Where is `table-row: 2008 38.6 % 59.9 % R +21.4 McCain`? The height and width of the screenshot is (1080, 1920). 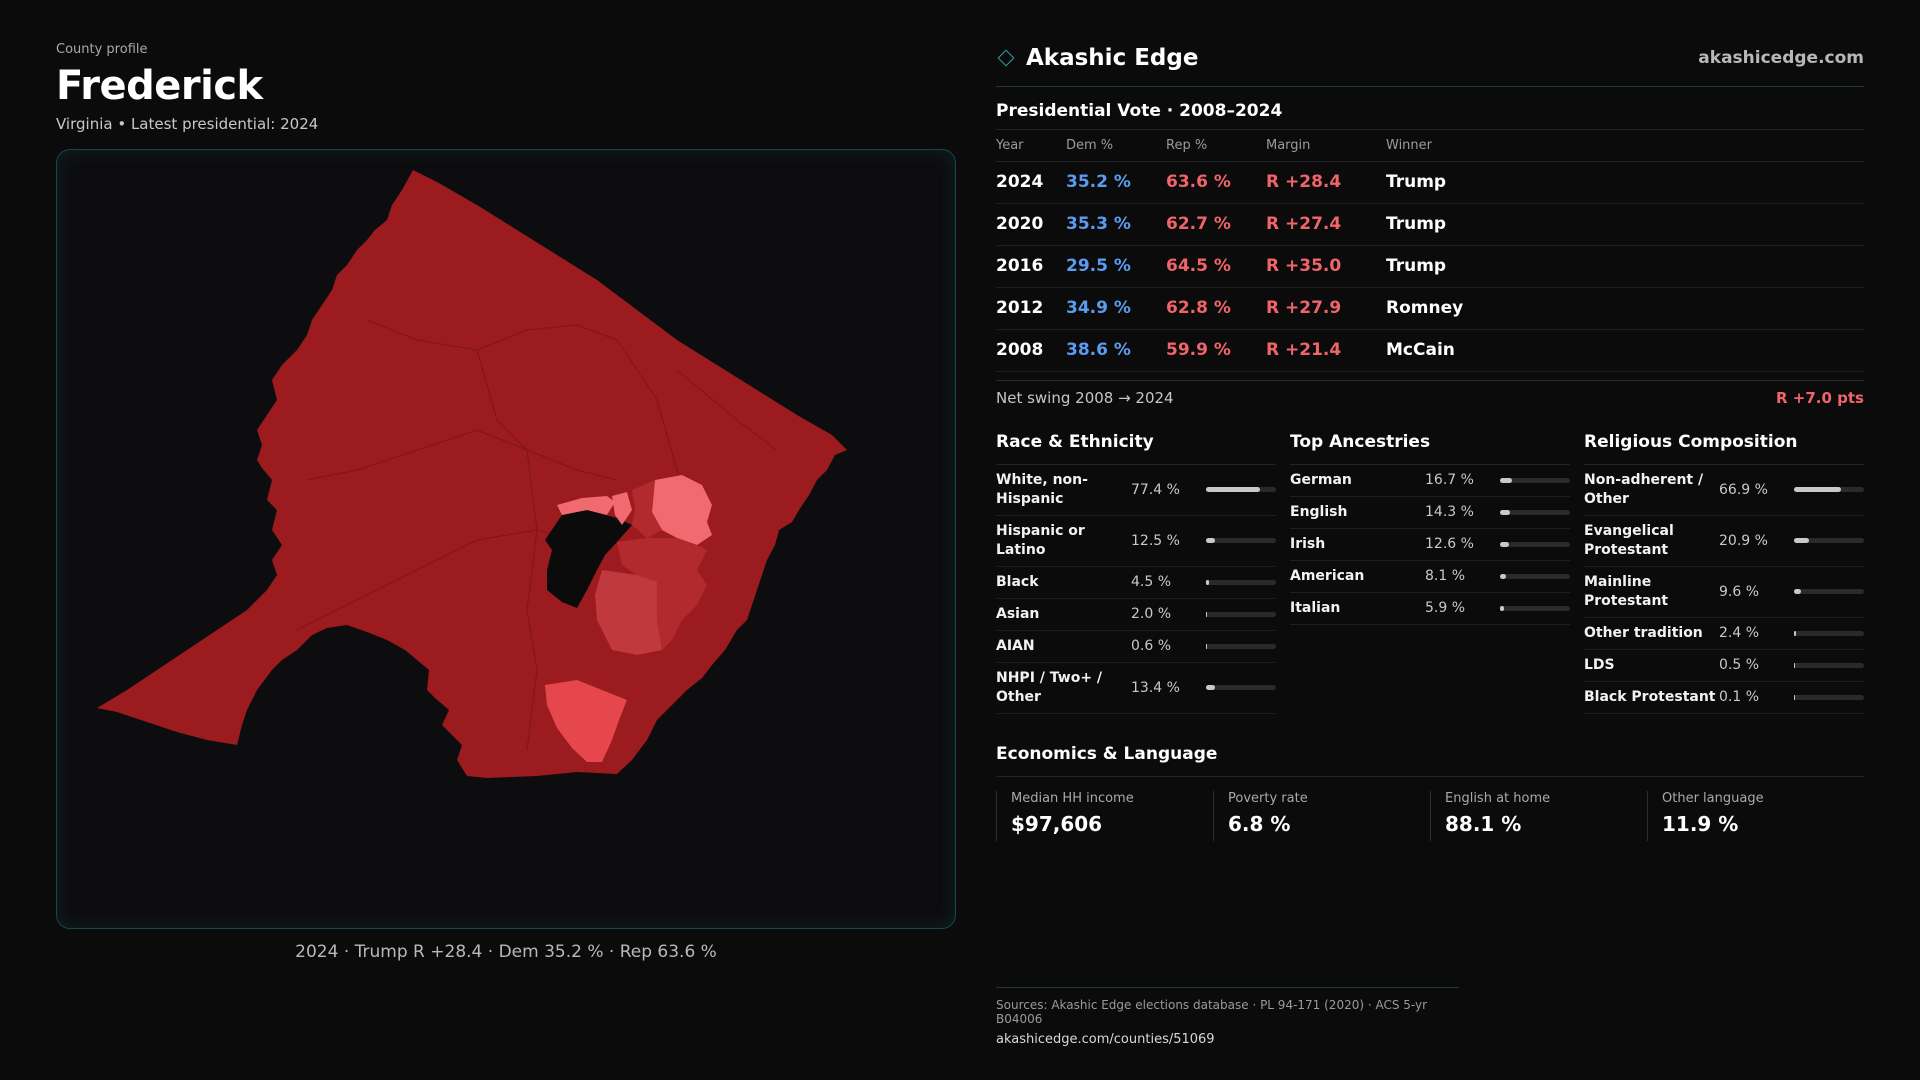
table-row: 2008 38.6 % 59.9 % R +21.4 McCain is located at coordinates (1430, 350).